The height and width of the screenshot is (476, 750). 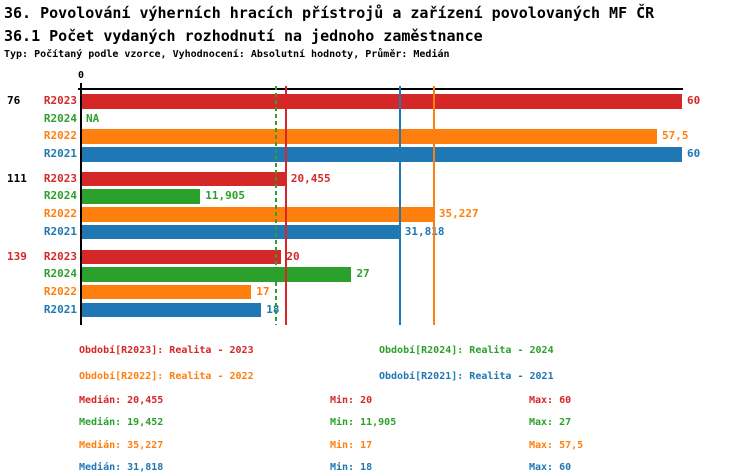 What do you see at coordinates (458, 214) in the screenshot?
I see `bar-value-label: 35,227` at bounding box center [458, 214].